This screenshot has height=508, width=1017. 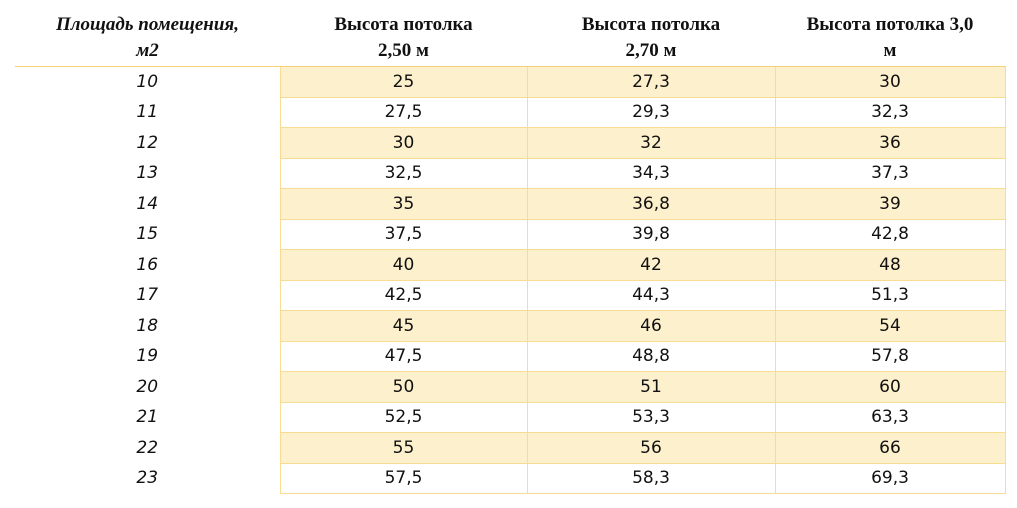 What do you see at coordinates (651, 143) in the screenshot?
I see `value-cell: 32` at bounding box center [651, 143].